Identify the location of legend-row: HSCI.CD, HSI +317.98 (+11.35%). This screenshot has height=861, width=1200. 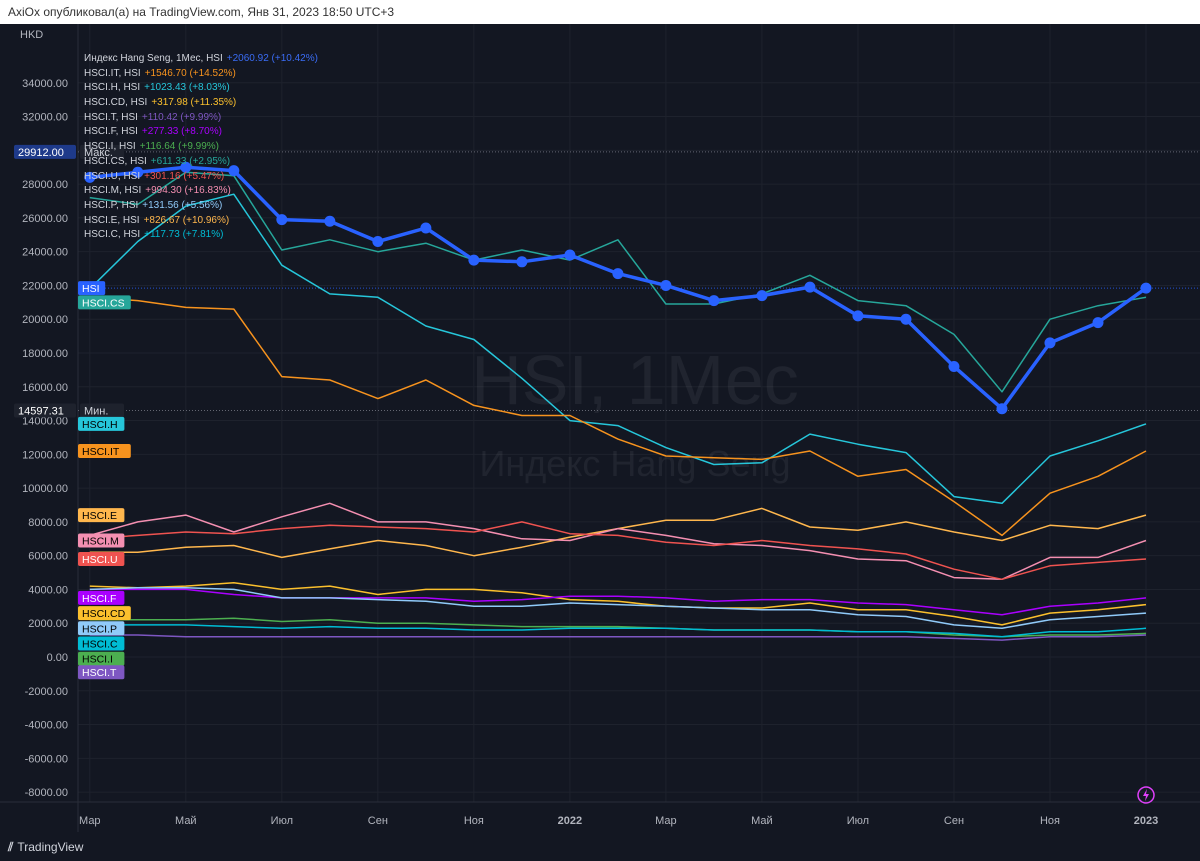
(201, 103).